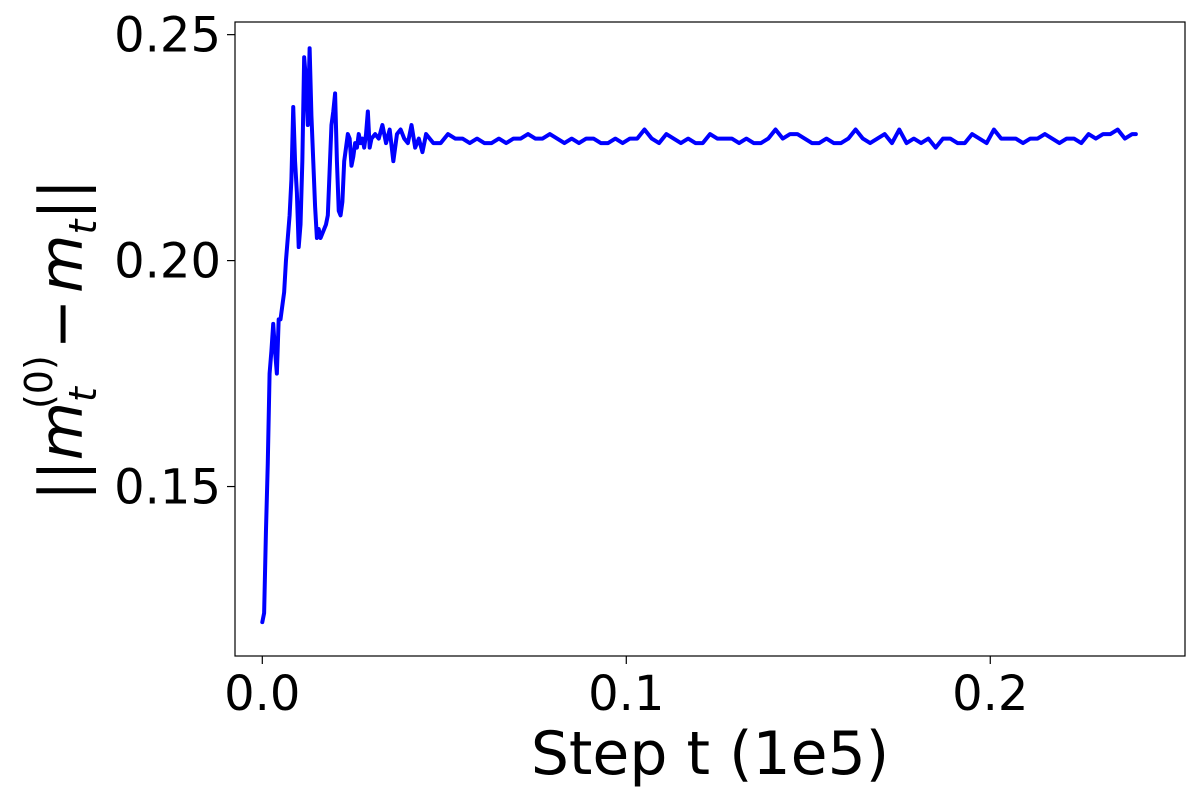 The height and width of the screenshot is (800, 1200). I want to click on y-axis-ticks: 0.15 0.20 0.25, so click(174, 262).